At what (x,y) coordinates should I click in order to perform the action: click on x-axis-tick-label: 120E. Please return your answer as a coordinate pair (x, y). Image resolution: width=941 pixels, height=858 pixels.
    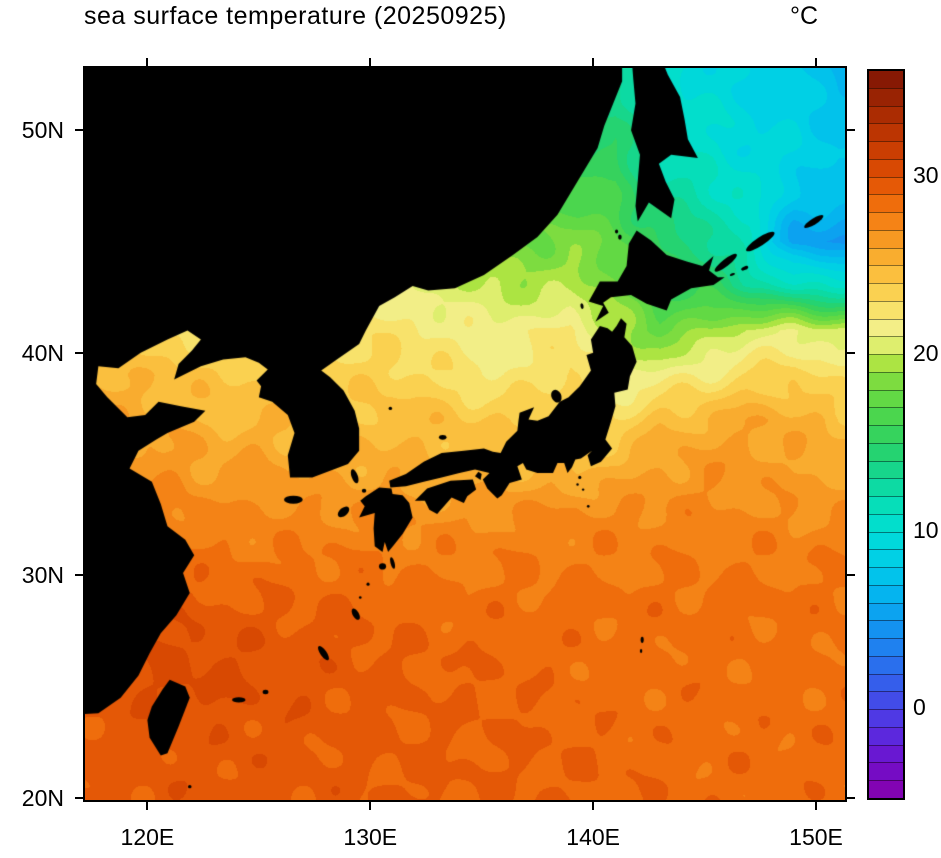
    Looking at the image, I should click on (147, 837).